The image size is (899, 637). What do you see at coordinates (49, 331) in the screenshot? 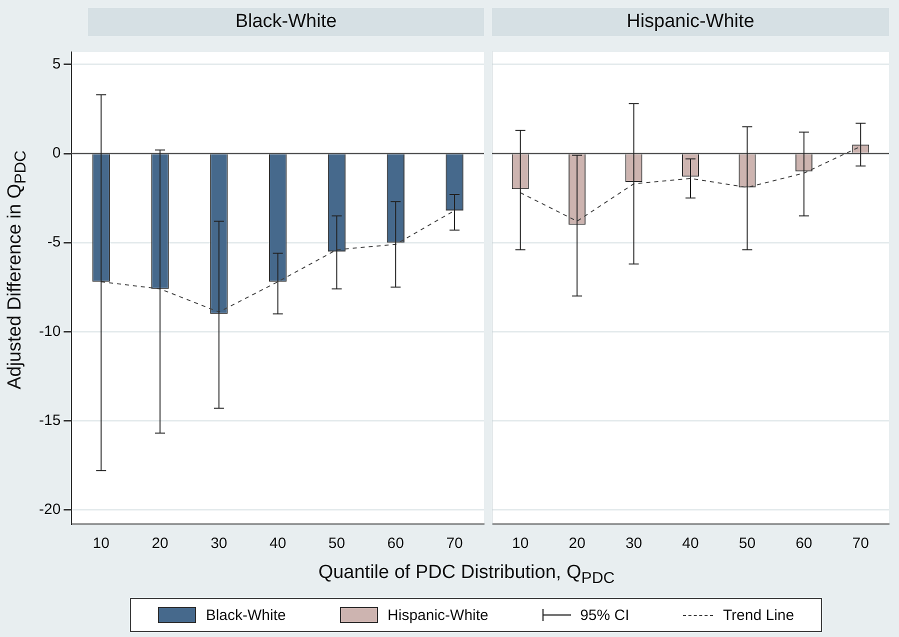
I see `y-tick-label: -10` at bounding box center [49, 331].